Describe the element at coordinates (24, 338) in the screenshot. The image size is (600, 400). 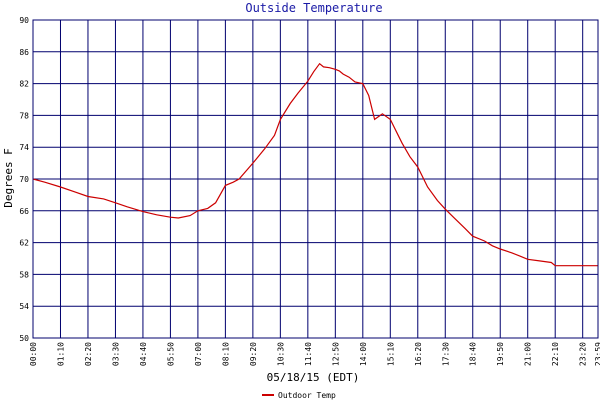
I see `y-tick-label: 50` at that location.